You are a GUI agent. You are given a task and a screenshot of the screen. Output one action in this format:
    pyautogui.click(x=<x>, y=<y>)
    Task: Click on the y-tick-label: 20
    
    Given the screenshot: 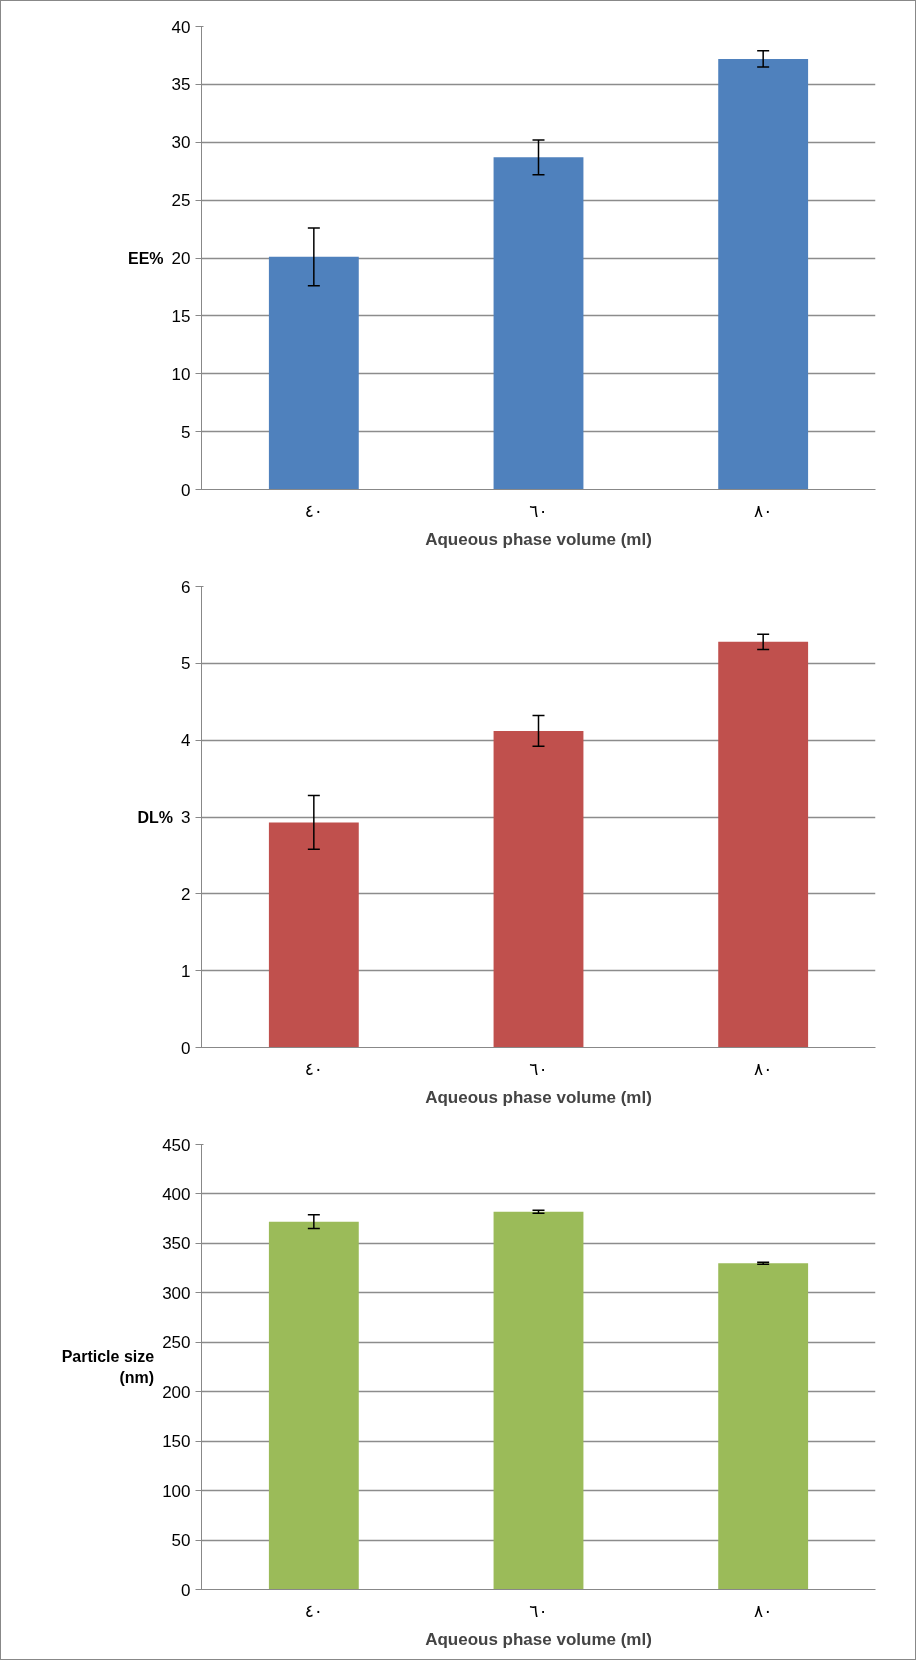 What is the action you would take?
    pyautogui.click(x=181, y=258)
    